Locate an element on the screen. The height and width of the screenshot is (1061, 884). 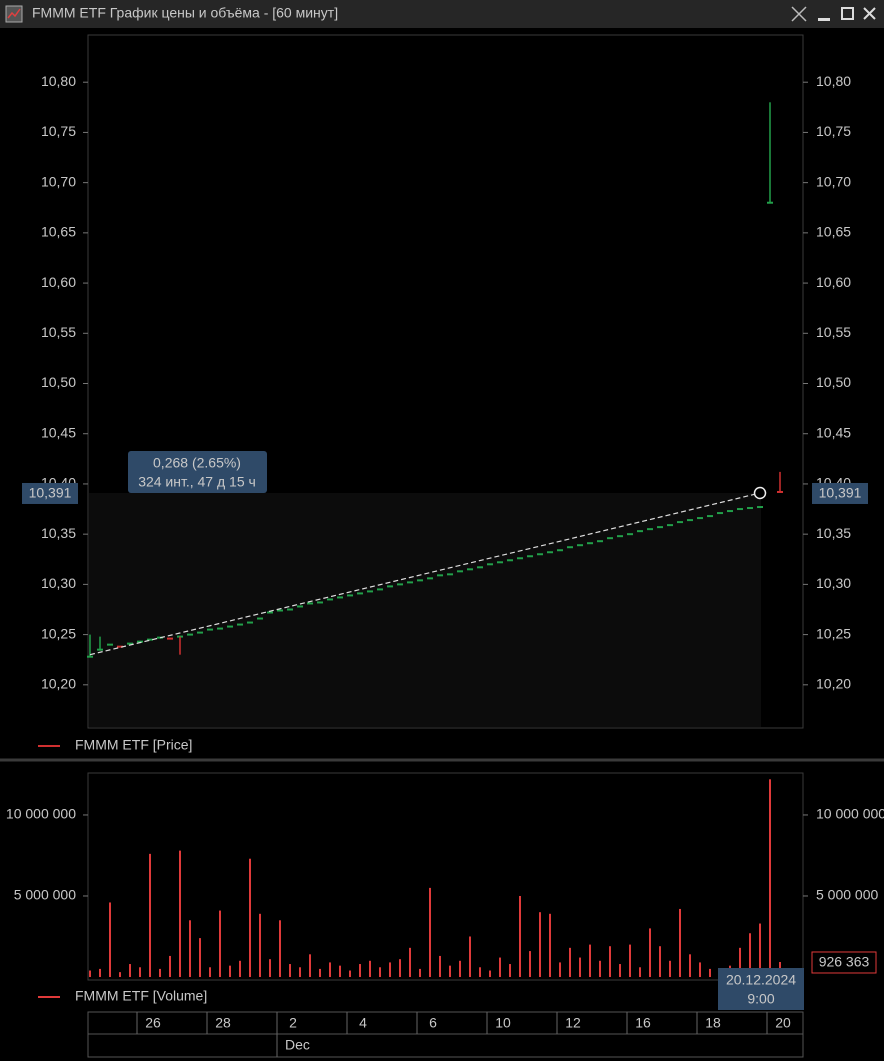
x-tick-label: 6 is located at coordinates (433, 1023).